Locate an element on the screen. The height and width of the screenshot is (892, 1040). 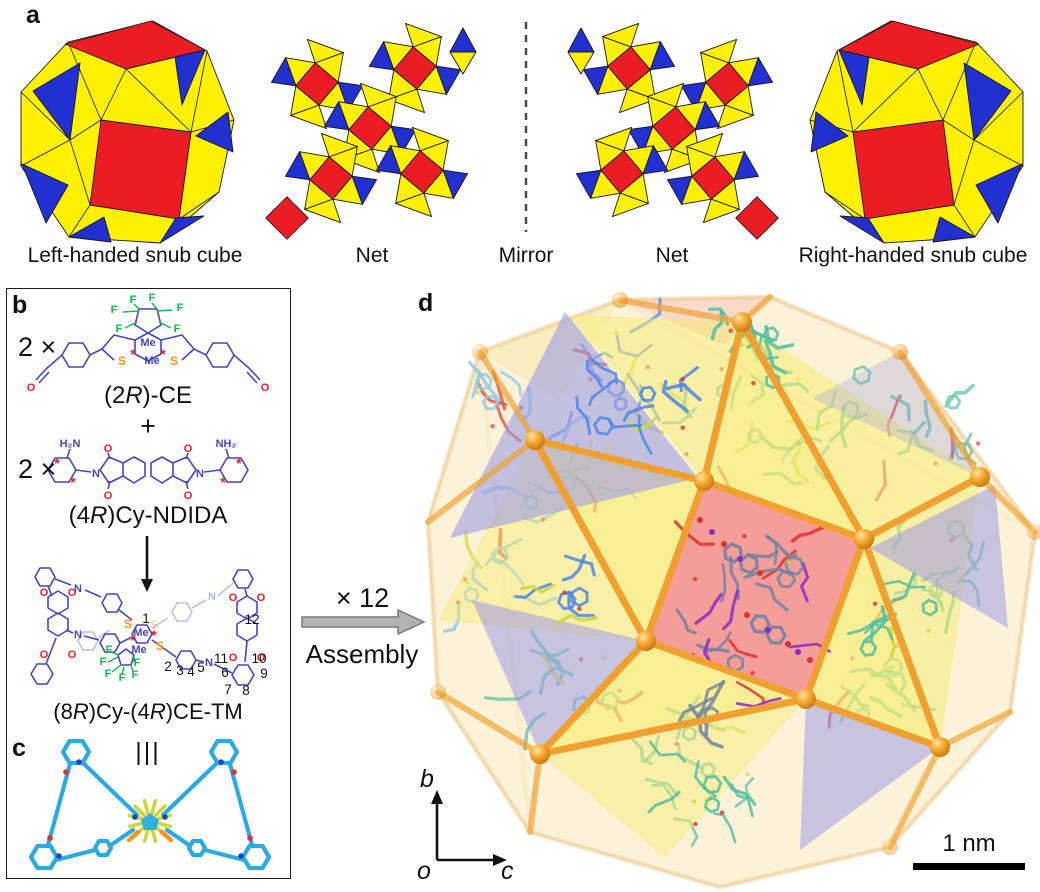
fluorine-burst is located at coordinates (150, 821).